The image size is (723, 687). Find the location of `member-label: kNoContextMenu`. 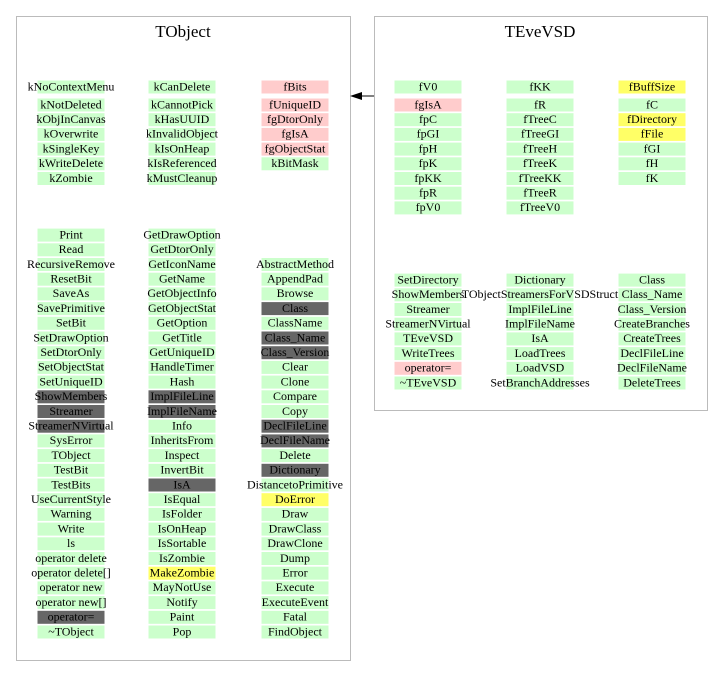

member-label: kNoContextMenu is located at coordinates (71, 86).